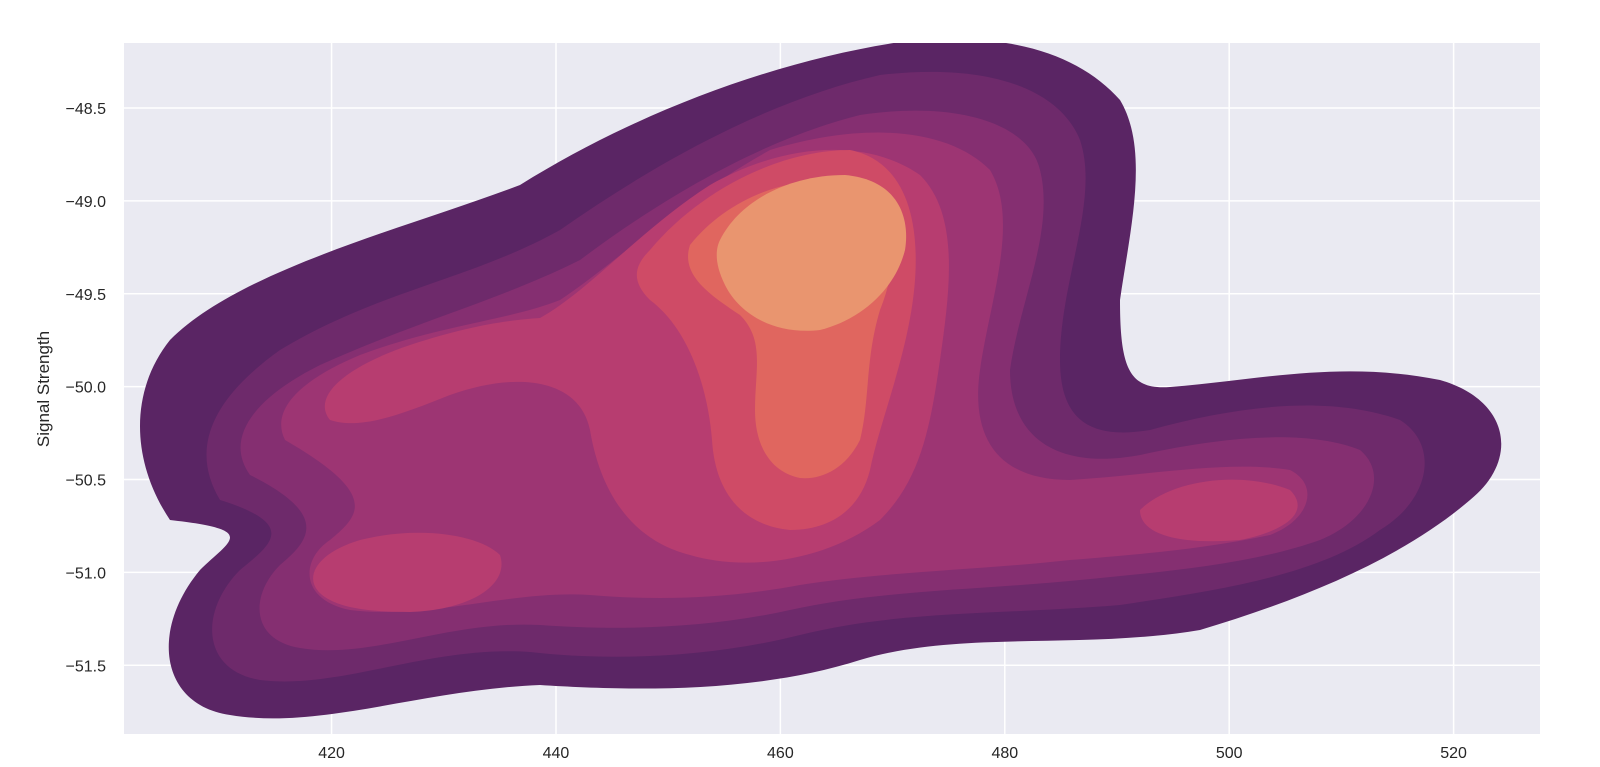 This screenshot has width=1600, height=767. Describe the element at coordinates (86, 481) in the screenshot. I see `y-tick-label: −50.5` at that location.